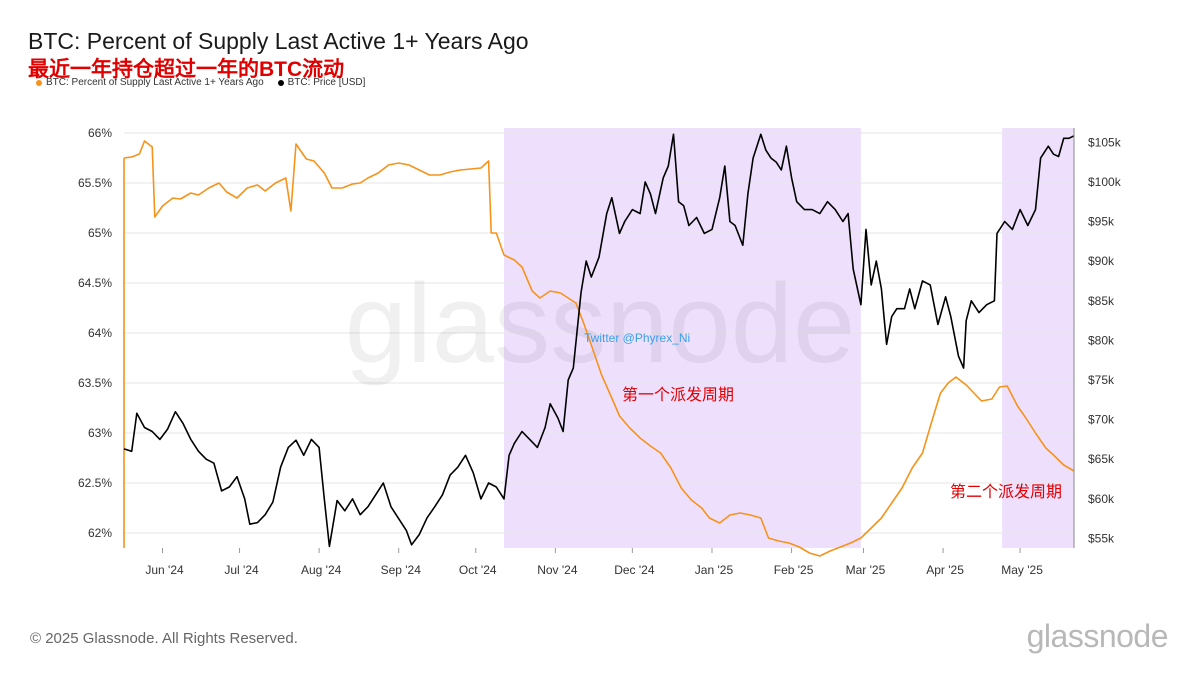 This screenshot has width=1200, height=675. What do you see at coordinates (794, 570) in the screenshot?
I see `x-tick-label: Feb '25` at bounding box center [794, 570].